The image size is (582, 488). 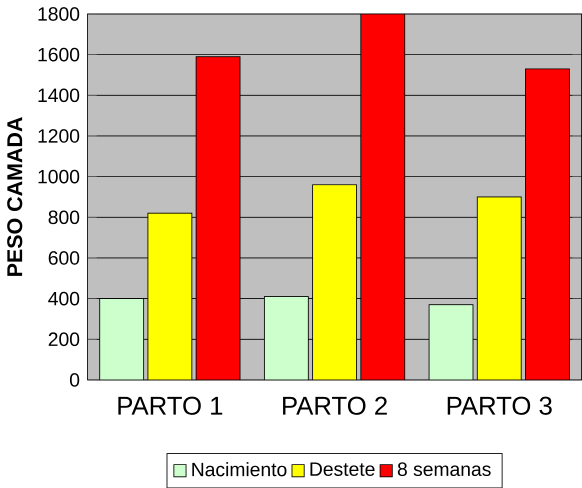 I want to click on y-tick-label: 1000, so click(x=59, y=177).